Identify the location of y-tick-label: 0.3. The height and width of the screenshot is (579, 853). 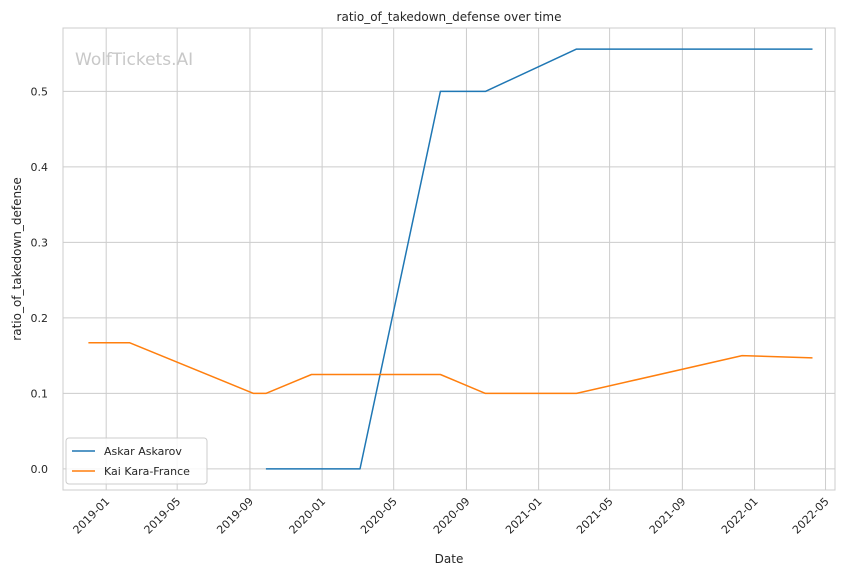
(40, 242).